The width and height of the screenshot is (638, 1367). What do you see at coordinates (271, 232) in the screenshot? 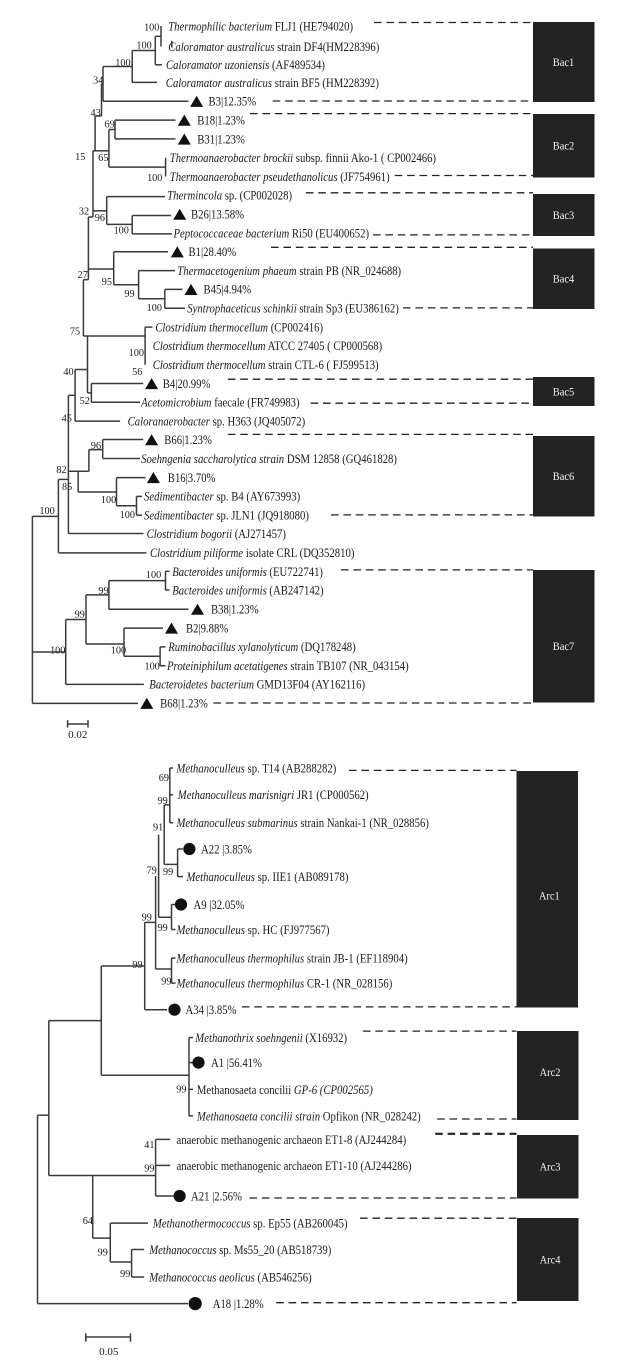
I see `svg-text:Peptococcaceae bacterium Ri50: Peptococcaceae bacterium Ri50 (EU400652)` at bounding box center [271, 232].